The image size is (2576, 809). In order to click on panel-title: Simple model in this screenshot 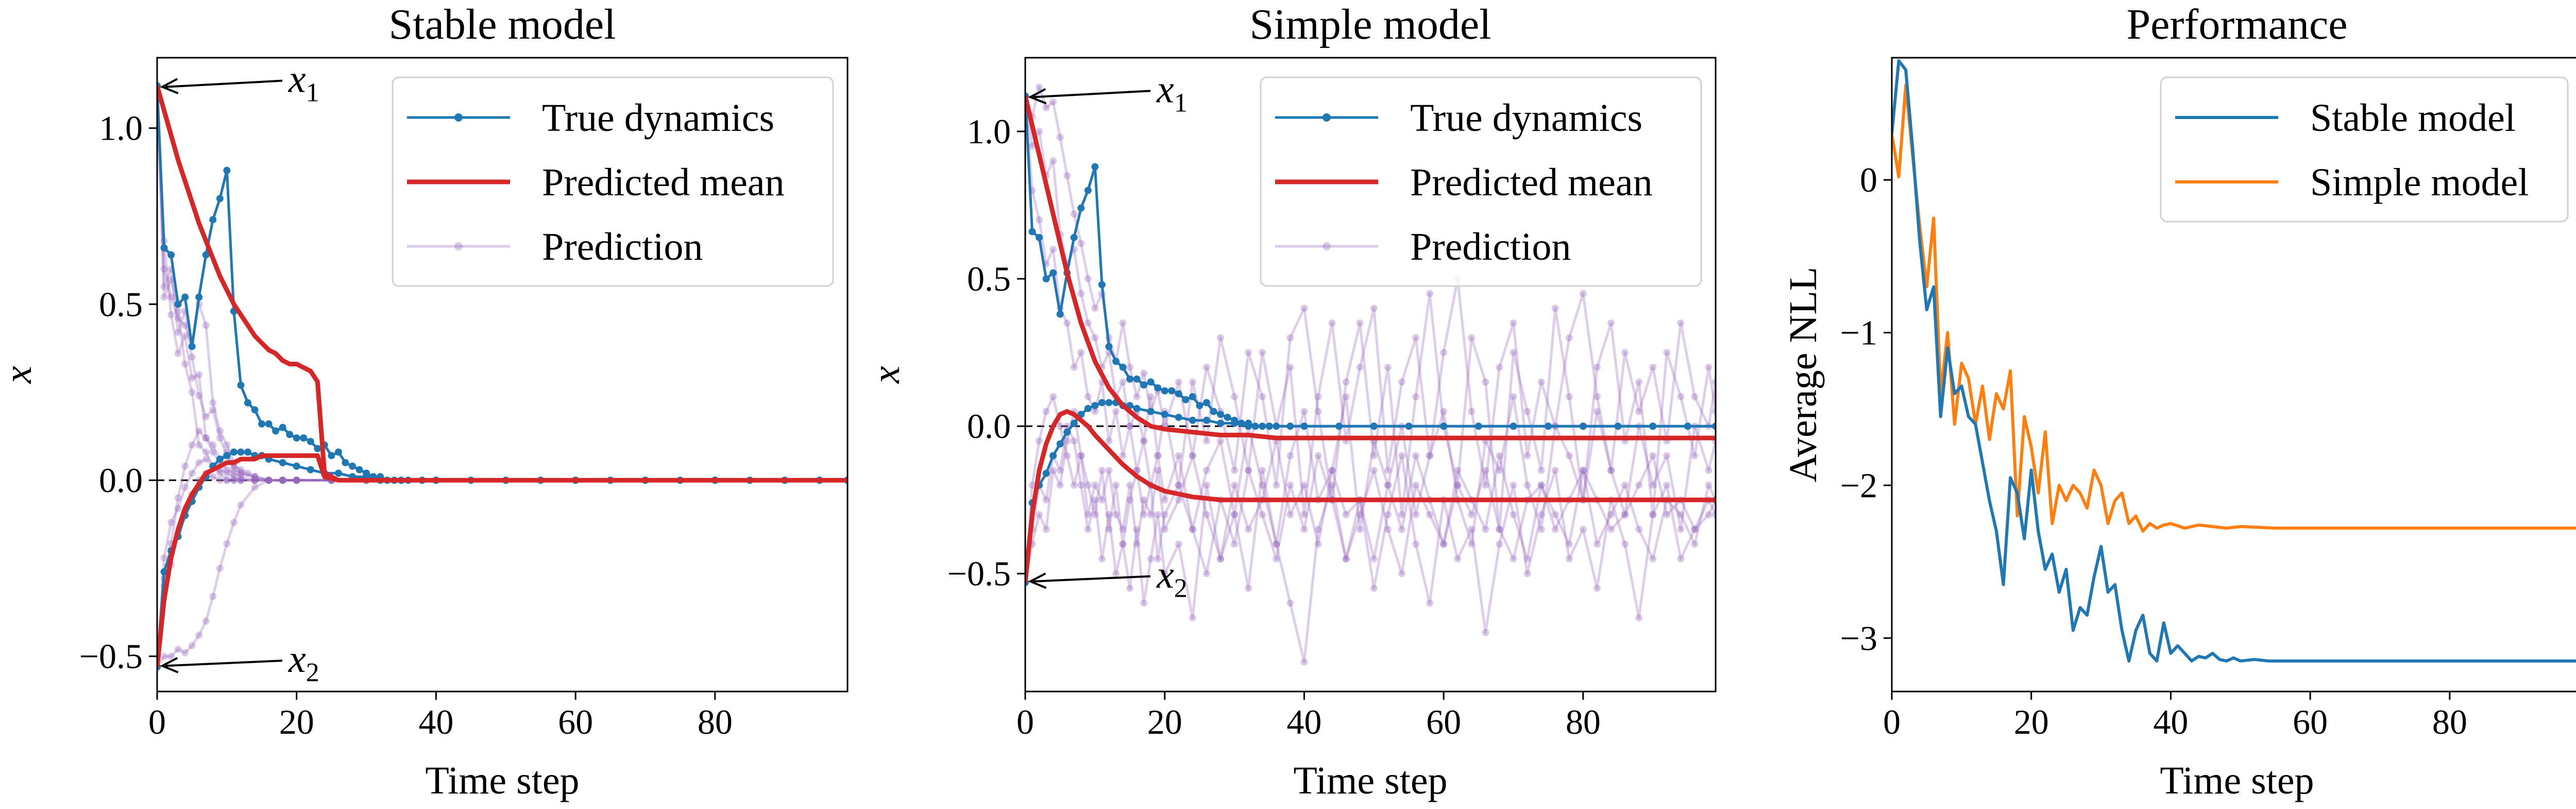, I will do `click(1371, 24)`.